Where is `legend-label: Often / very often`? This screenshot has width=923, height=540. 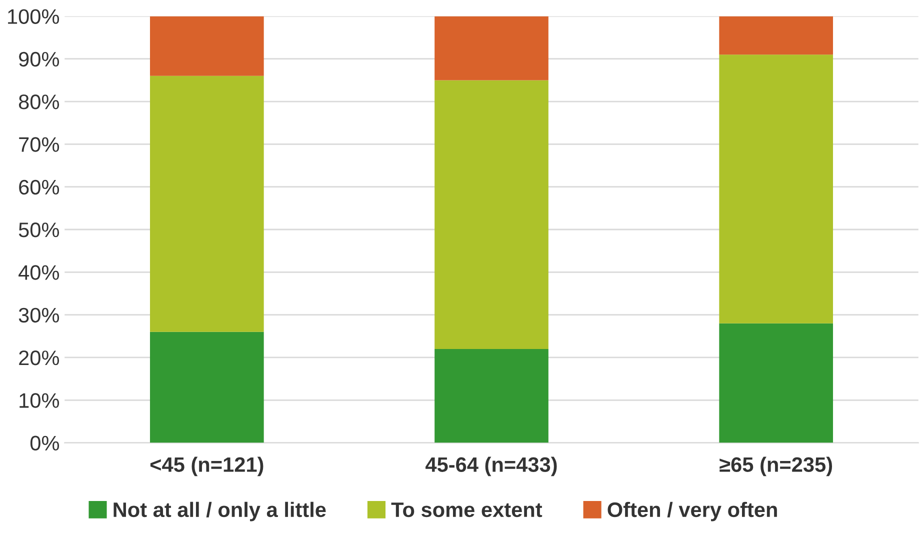
legend-label: Often / very often is located at coordinates (692, 512).